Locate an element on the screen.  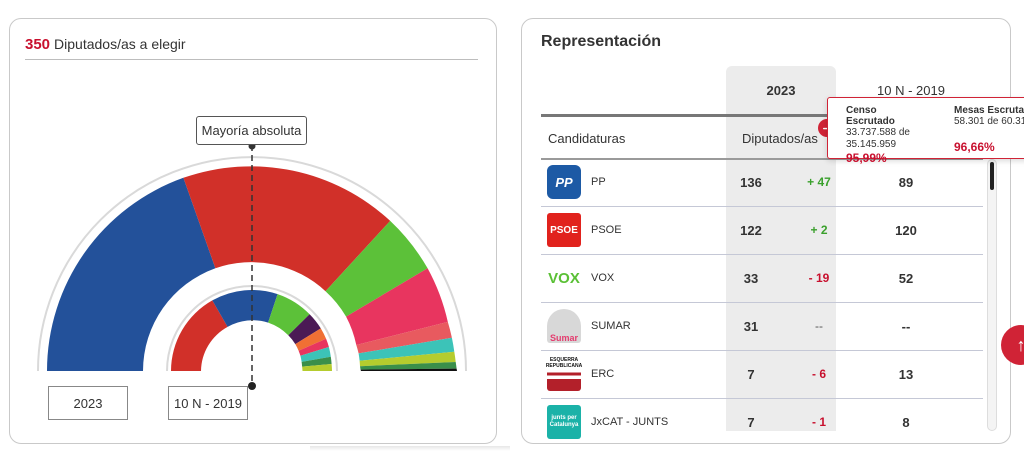
title-divider is located at coordinates (251, 59).